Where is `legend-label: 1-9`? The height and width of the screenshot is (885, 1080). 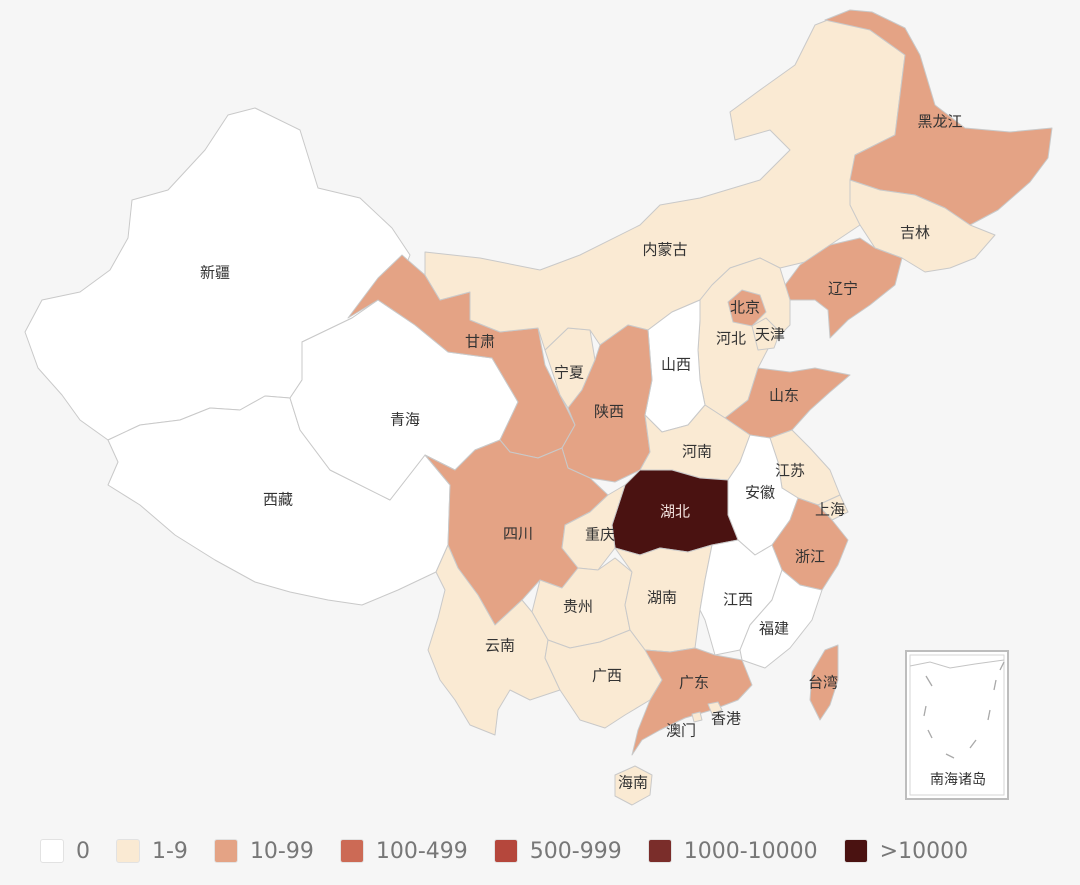
legend-label: 1-9 is located at coordinates (170, 851).